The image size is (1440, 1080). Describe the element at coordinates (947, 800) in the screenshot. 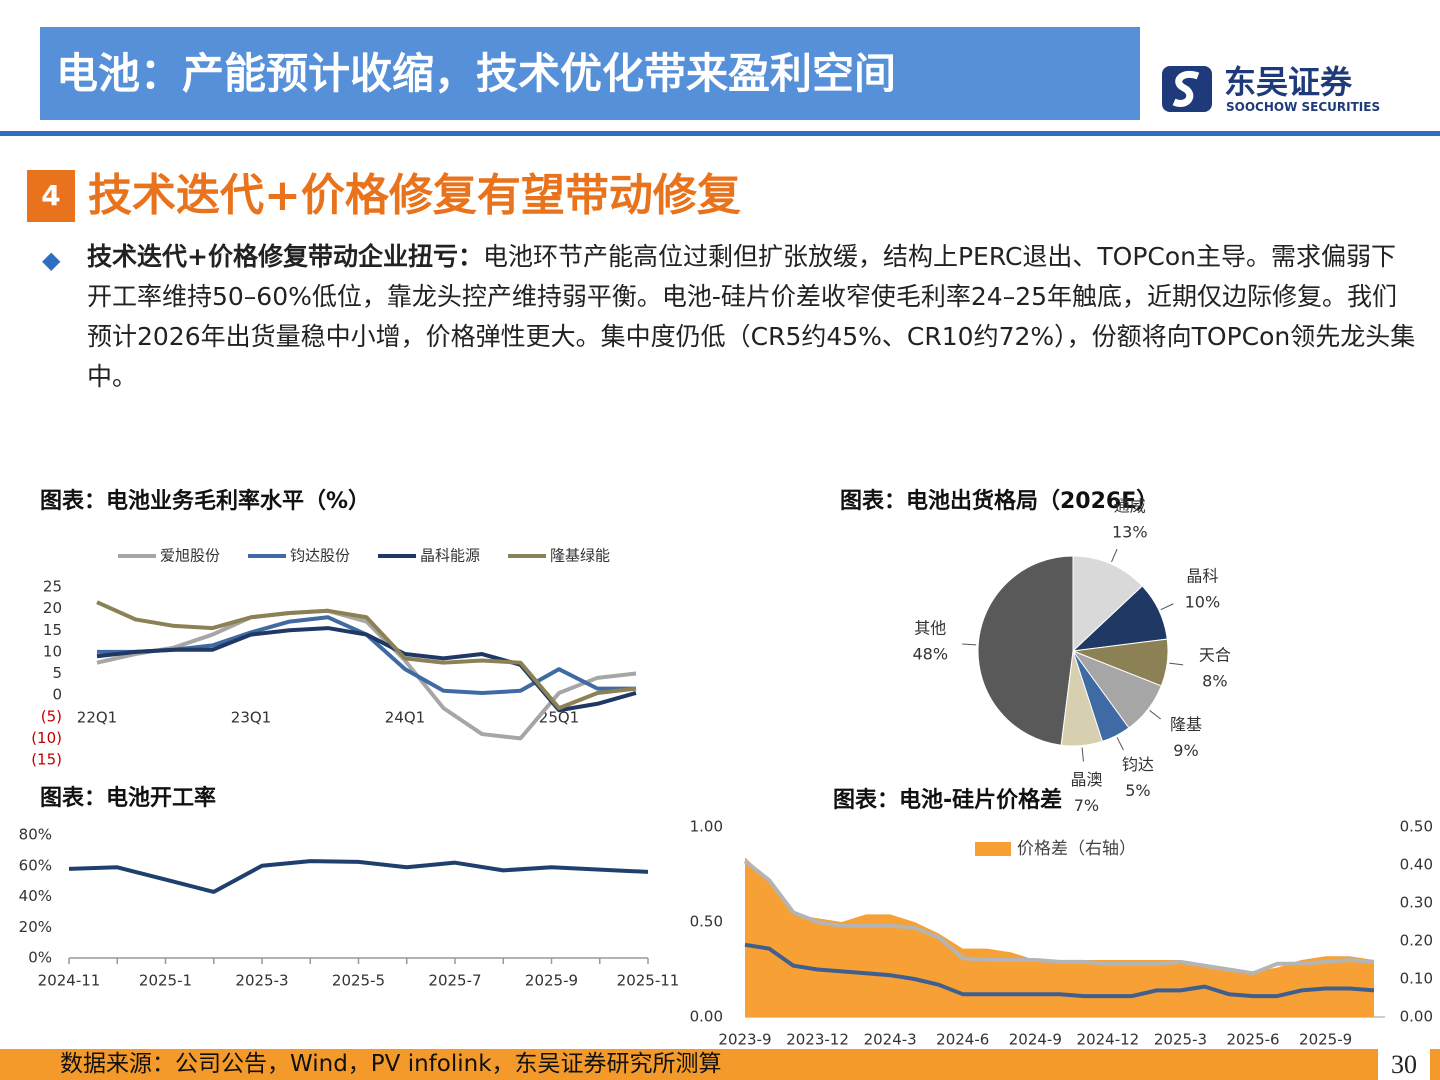

I see `chart-title: 图表：电池-硅片价格差` at that location.